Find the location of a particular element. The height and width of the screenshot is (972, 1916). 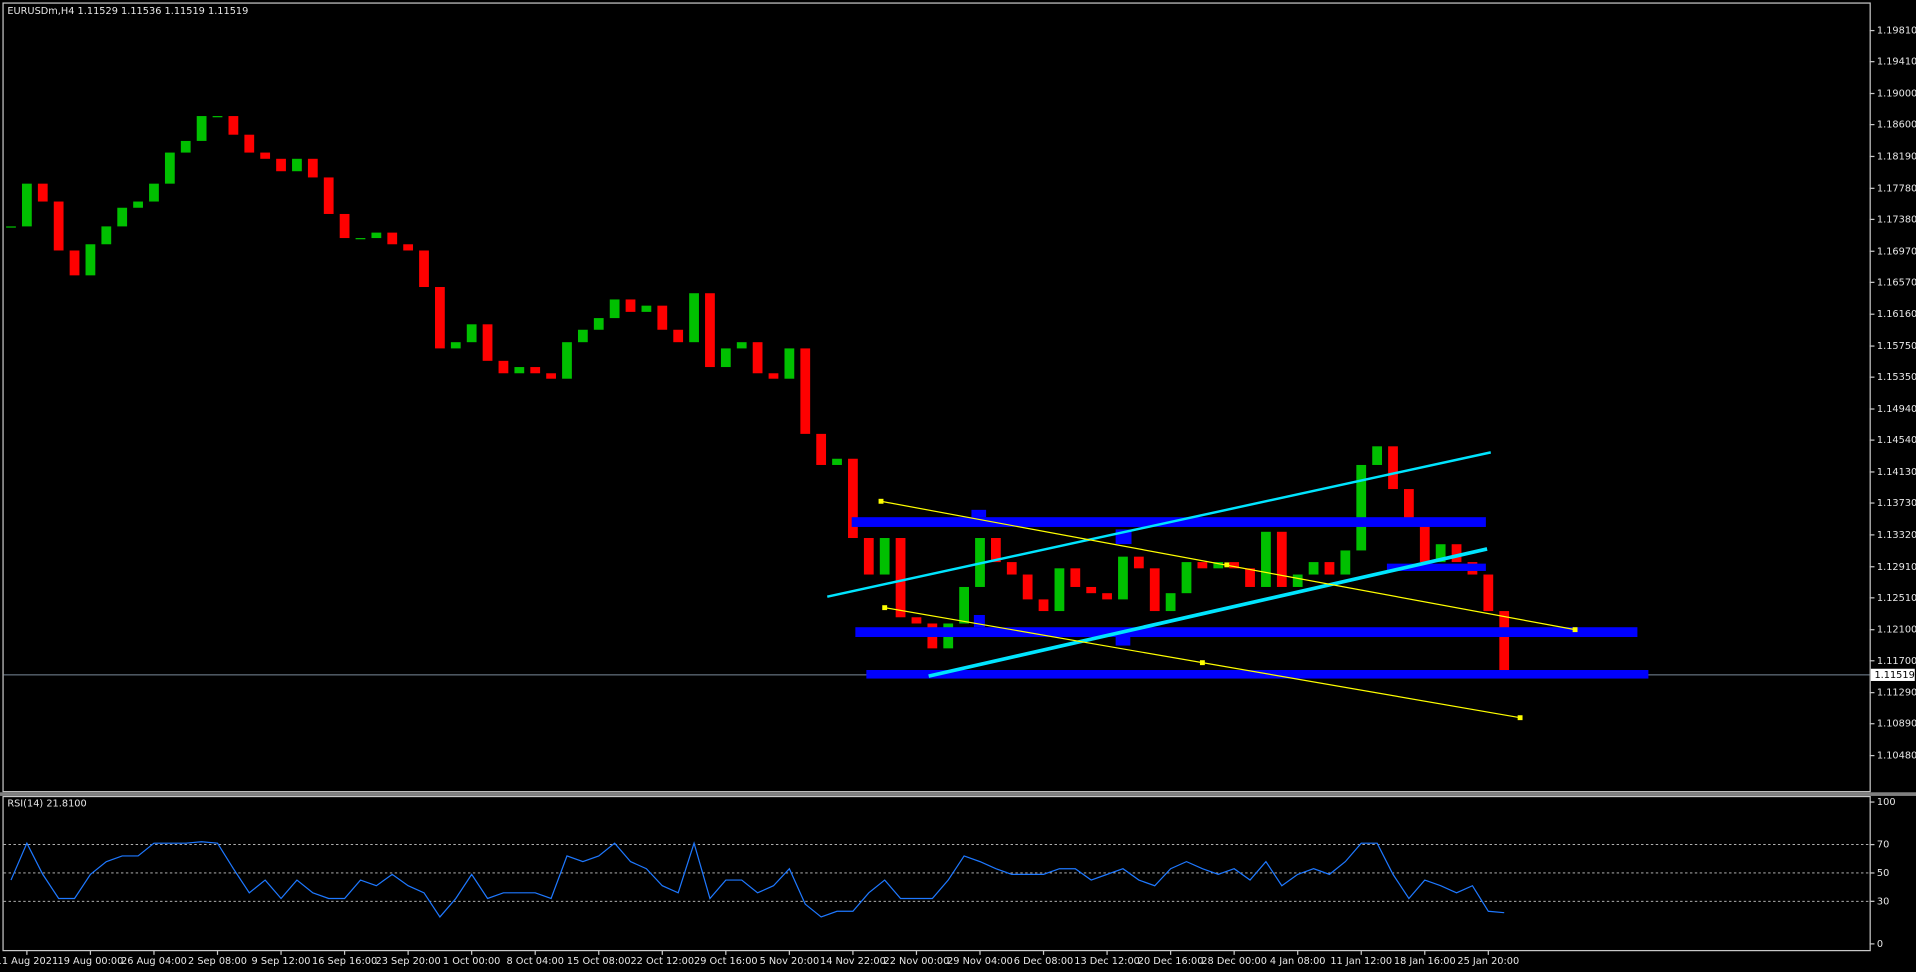

drawings is located at coordinates (1237, 586).